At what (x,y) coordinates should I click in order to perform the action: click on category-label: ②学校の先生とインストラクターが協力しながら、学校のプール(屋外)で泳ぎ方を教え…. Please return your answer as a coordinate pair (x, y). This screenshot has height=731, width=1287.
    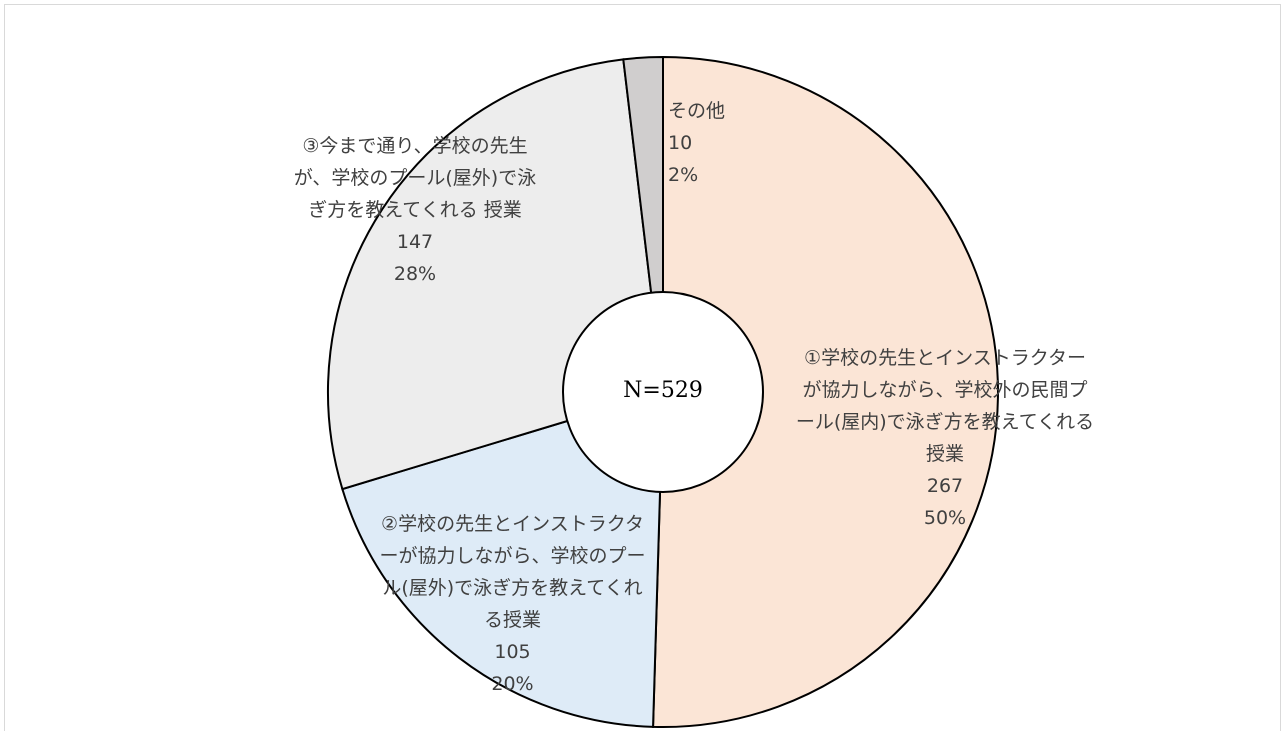
    Looking at the image, I should click on (512, 572).